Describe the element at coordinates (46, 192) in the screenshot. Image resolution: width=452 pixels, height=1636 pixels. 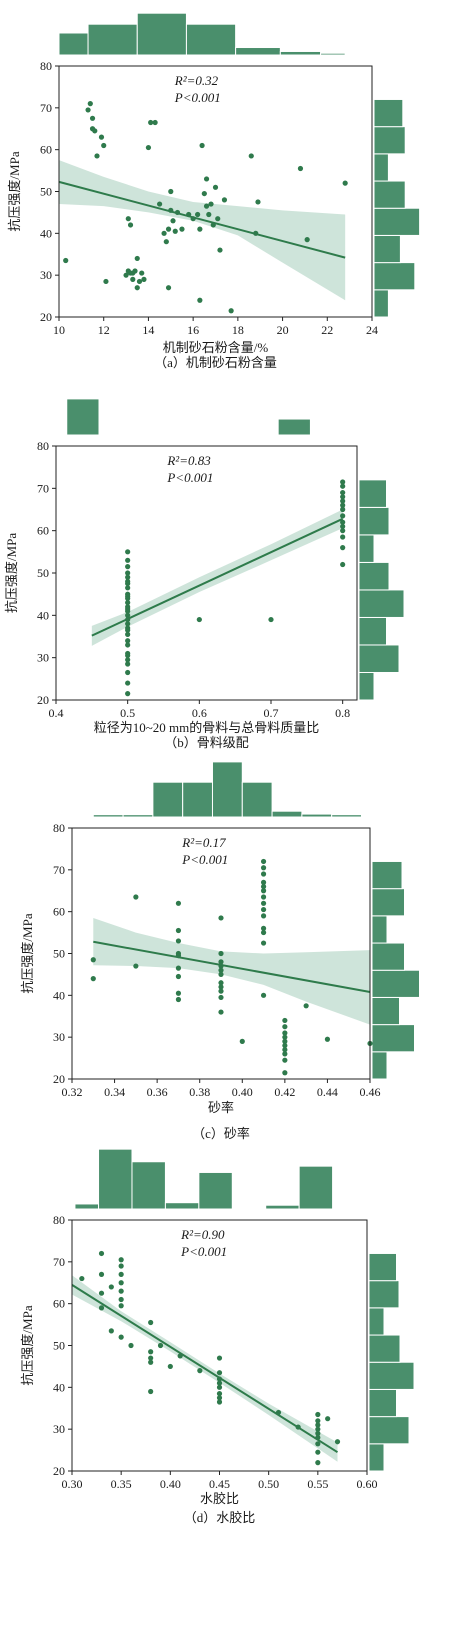
I see `y-tick-label: 50` at that location.